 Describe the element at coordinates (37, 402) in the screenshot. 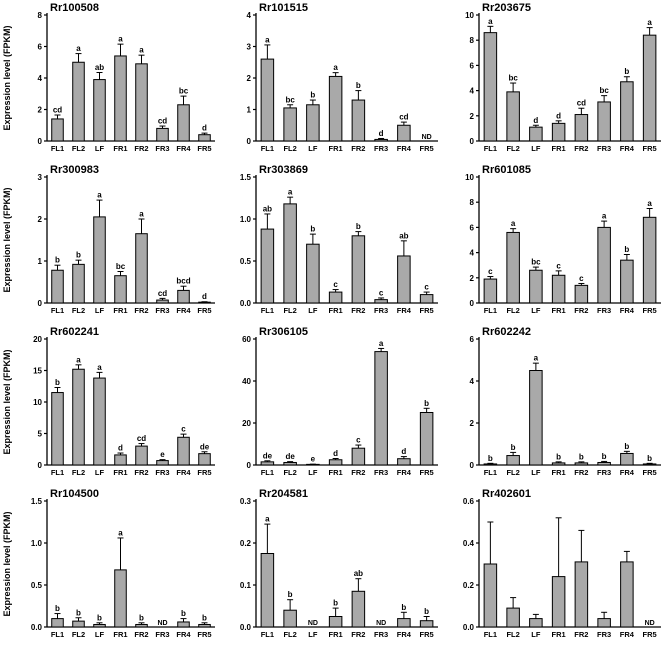

I see `y-tick-label: 10` at that location.